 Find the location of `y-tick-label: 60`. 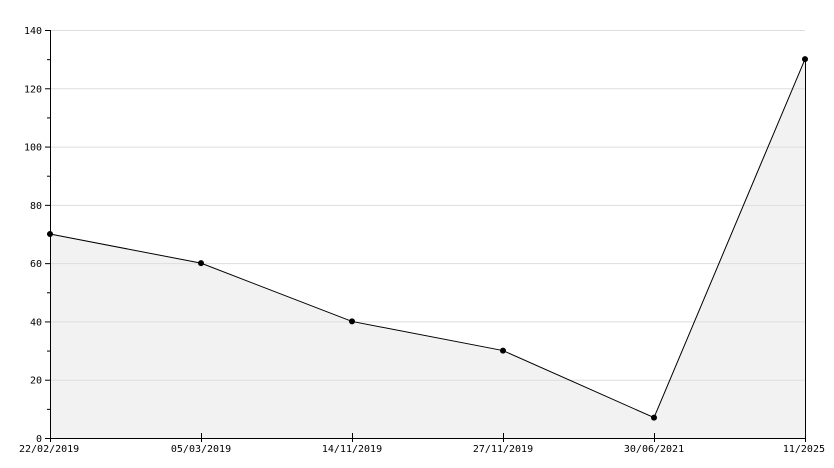

y-tick-label: 60 is located at coordinates (36, 264).